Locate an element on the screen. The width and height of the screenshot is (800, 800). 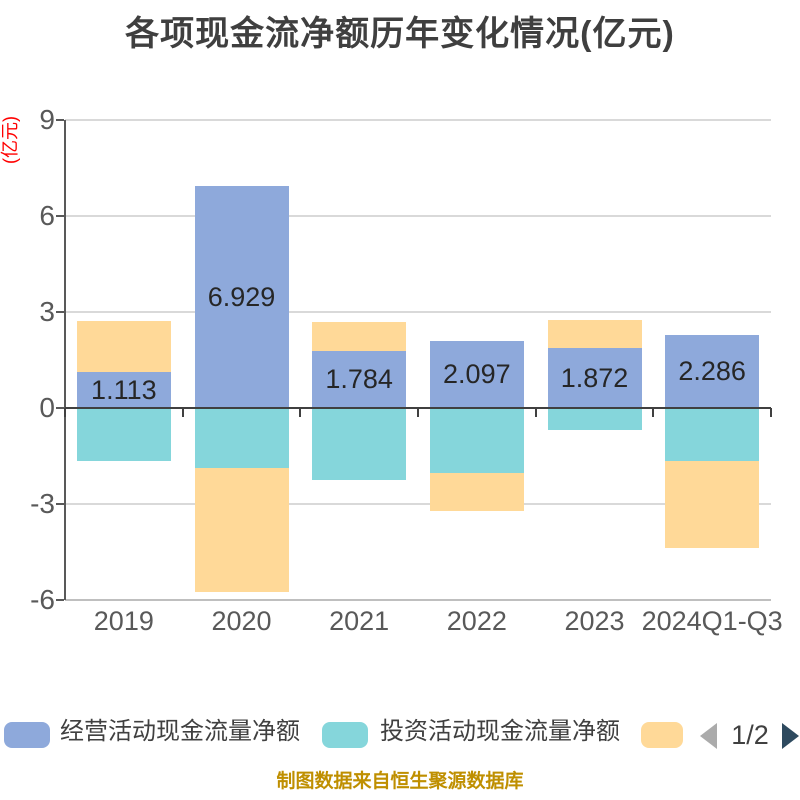
x-axis-label-2019: 2019 is located at coordinates (123, 621).